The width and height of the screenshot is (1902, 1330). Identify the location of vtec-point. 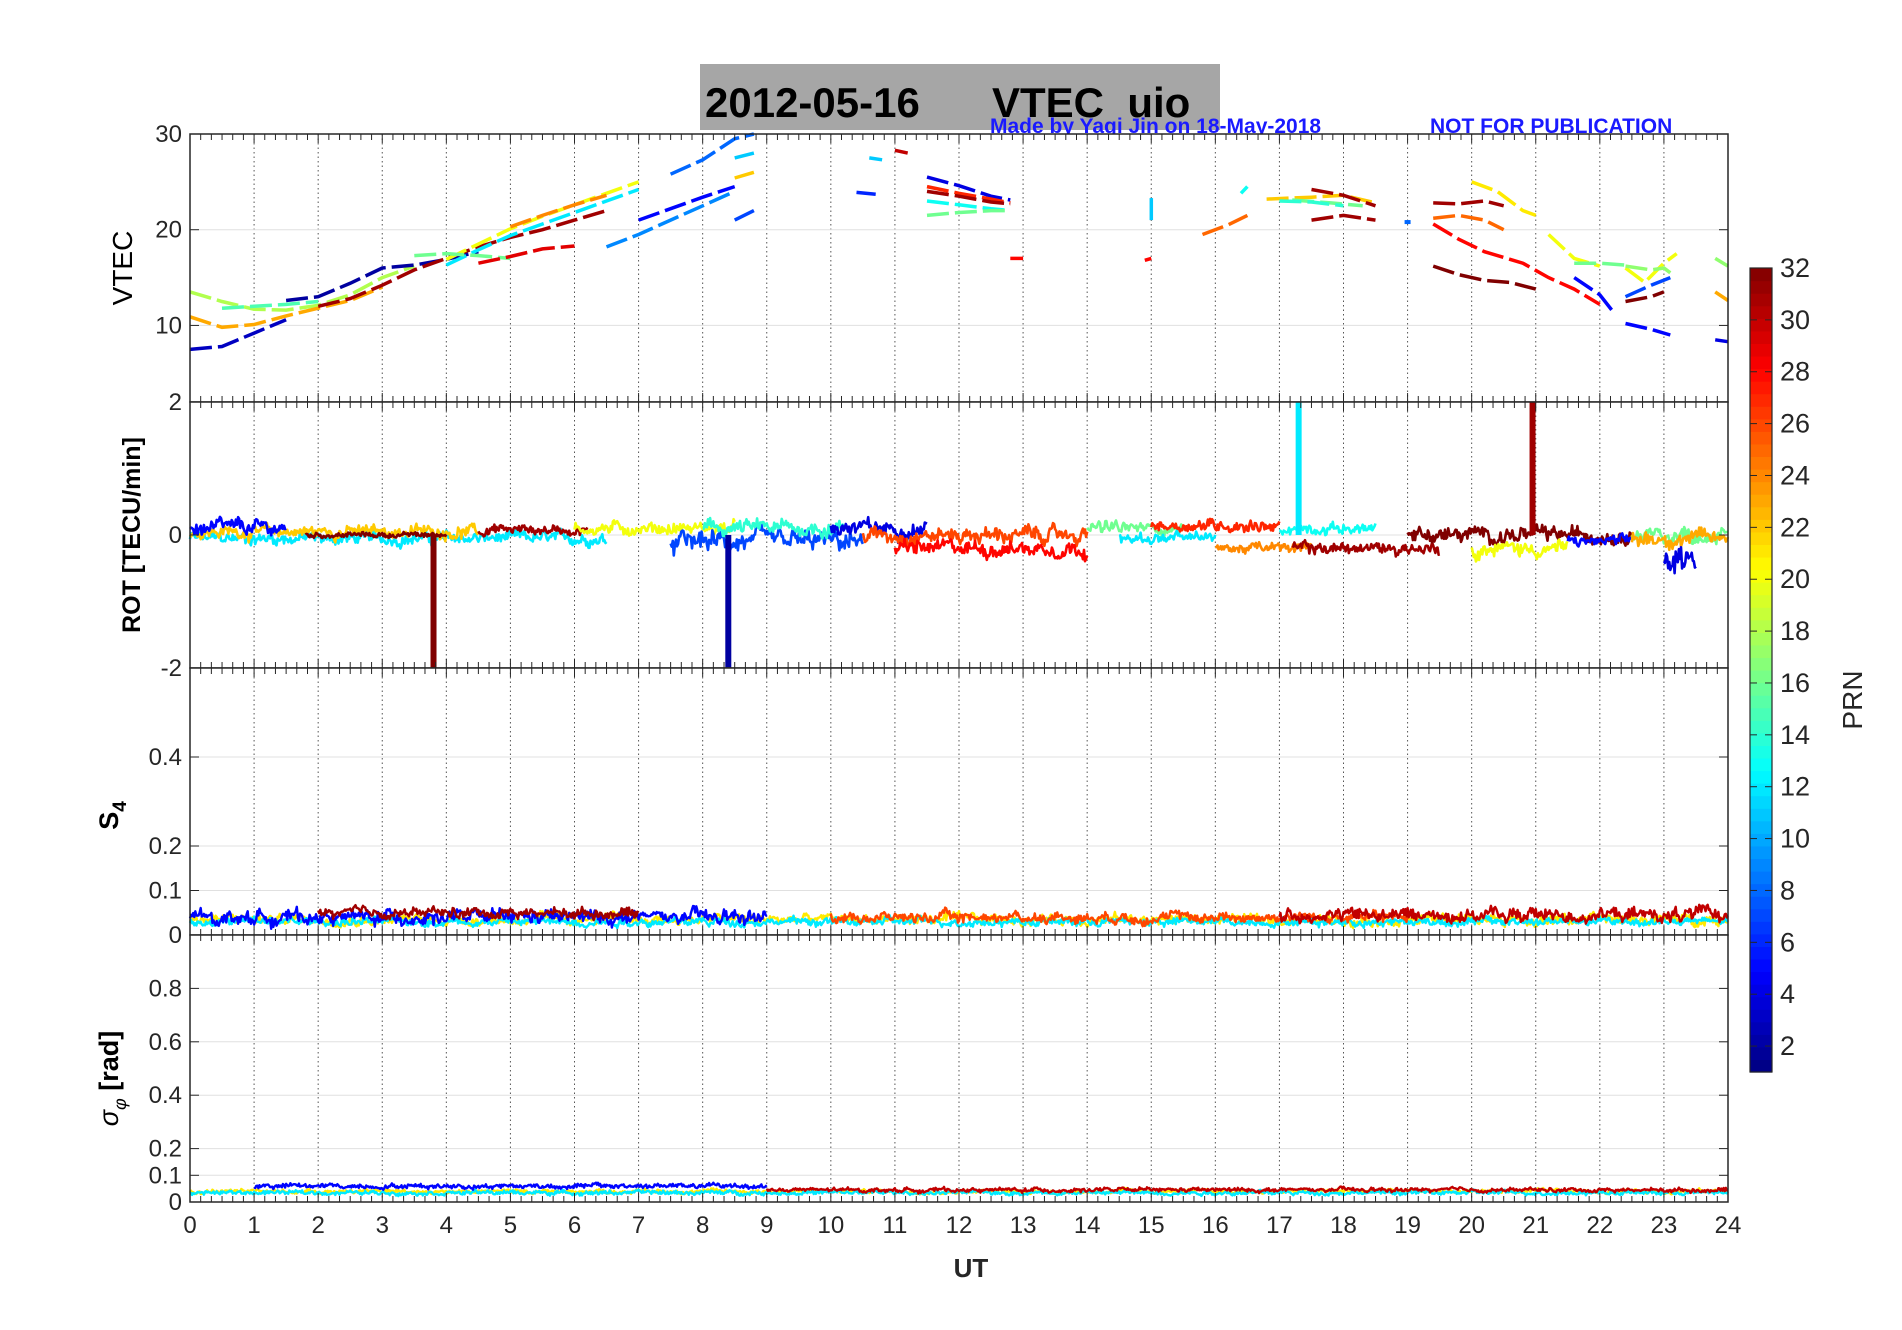
(1407, 222).